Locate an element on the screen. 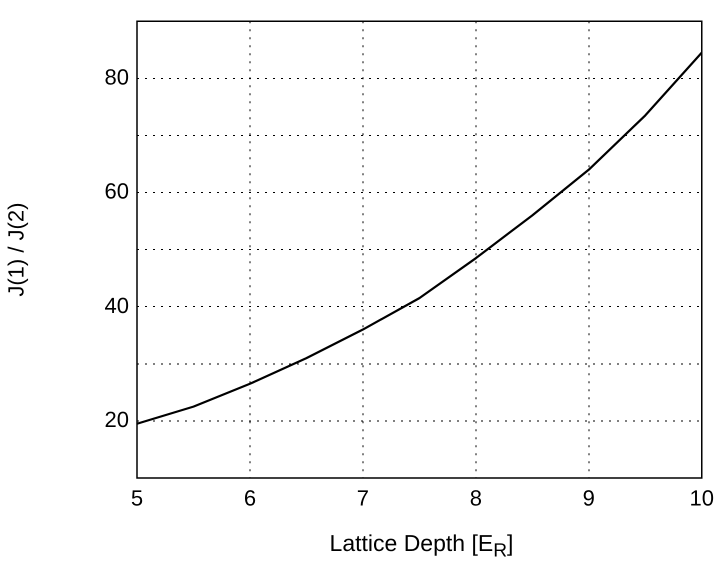  y-tick-label: 60 is located at coordinates (116, 191).